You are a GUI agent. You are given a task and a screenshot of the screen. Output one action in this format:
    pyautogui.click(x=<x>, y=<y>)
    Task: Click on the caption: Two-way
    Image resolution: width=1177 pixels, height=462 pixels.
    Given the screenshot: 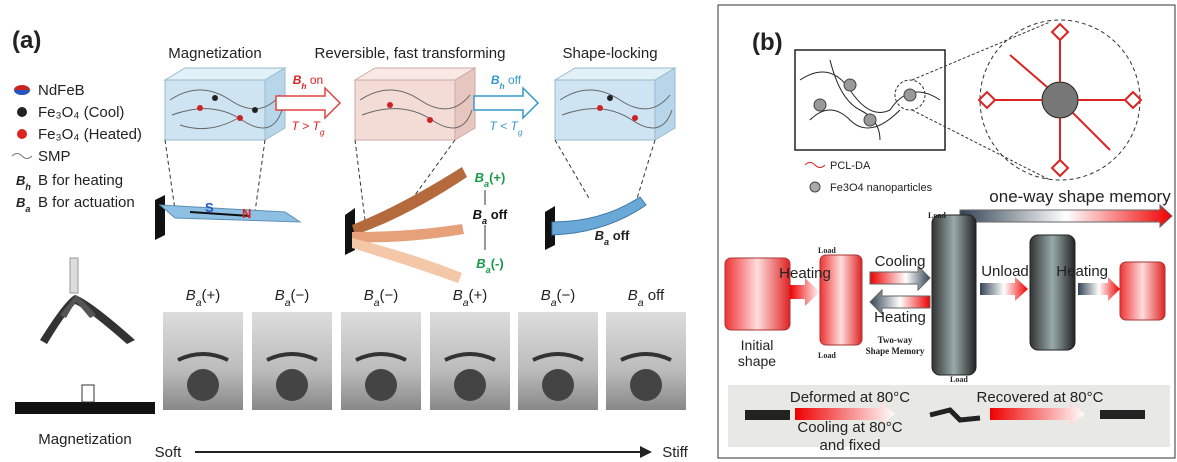 What is the action you would take?
    pyautogui.click(x=895, y=340)
    